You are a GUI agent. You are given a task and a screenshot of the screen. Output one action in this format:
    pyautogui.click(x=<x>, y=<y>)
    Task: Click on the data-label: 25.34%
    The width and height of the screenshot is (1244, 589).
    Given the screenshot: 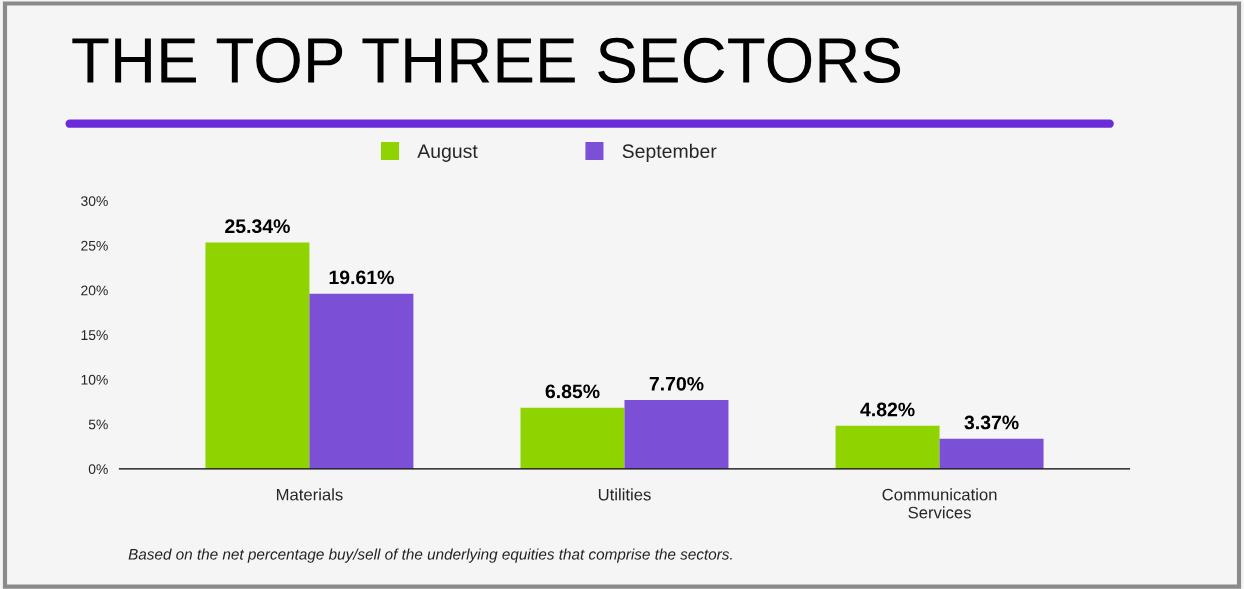 What is the action you would take?
    pyautogui.click(x=257, y=226)
    